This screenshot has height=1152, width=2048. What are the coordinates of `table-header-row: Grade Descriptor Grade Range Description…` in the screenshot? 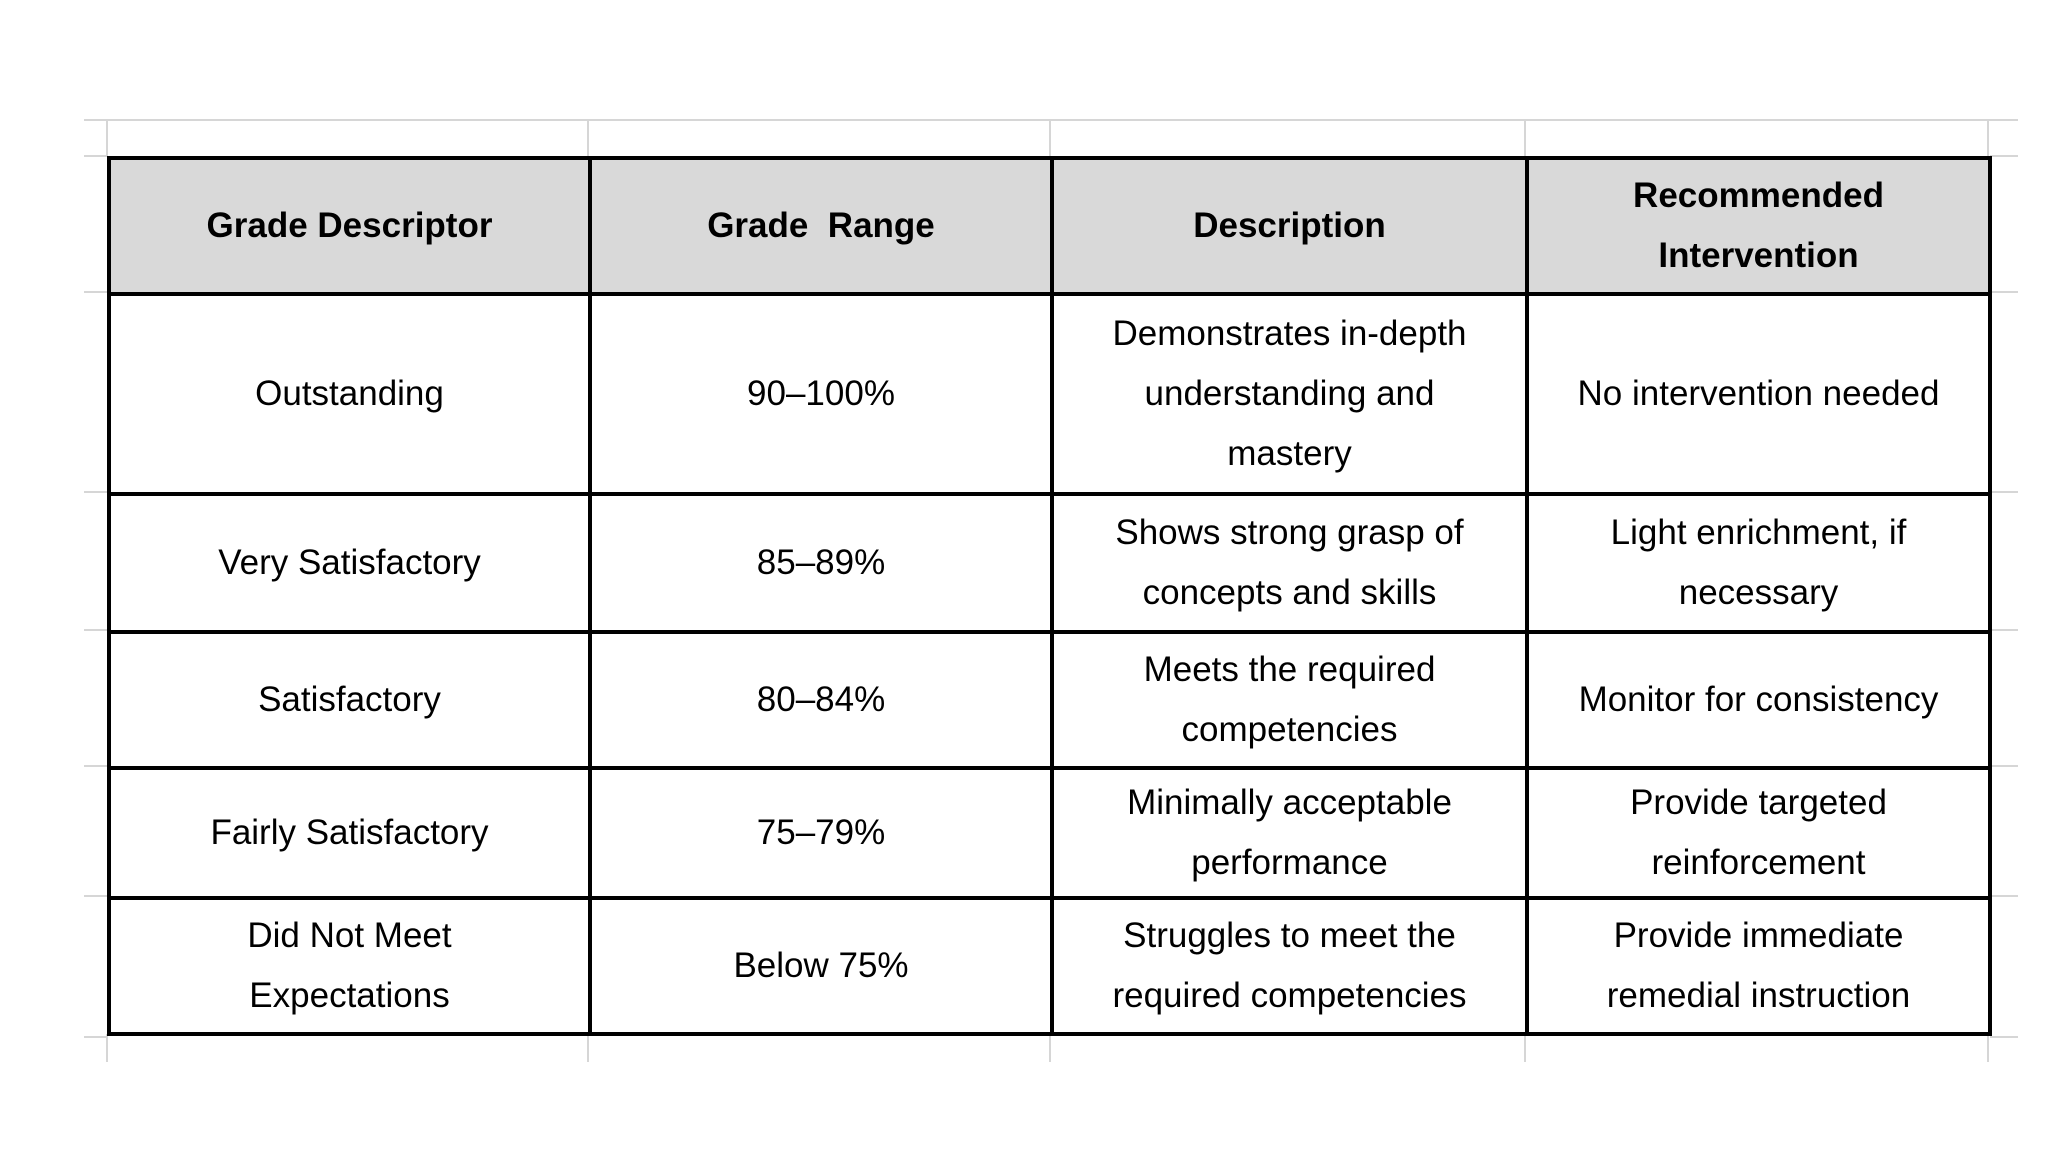 It's located at (1049, 226).